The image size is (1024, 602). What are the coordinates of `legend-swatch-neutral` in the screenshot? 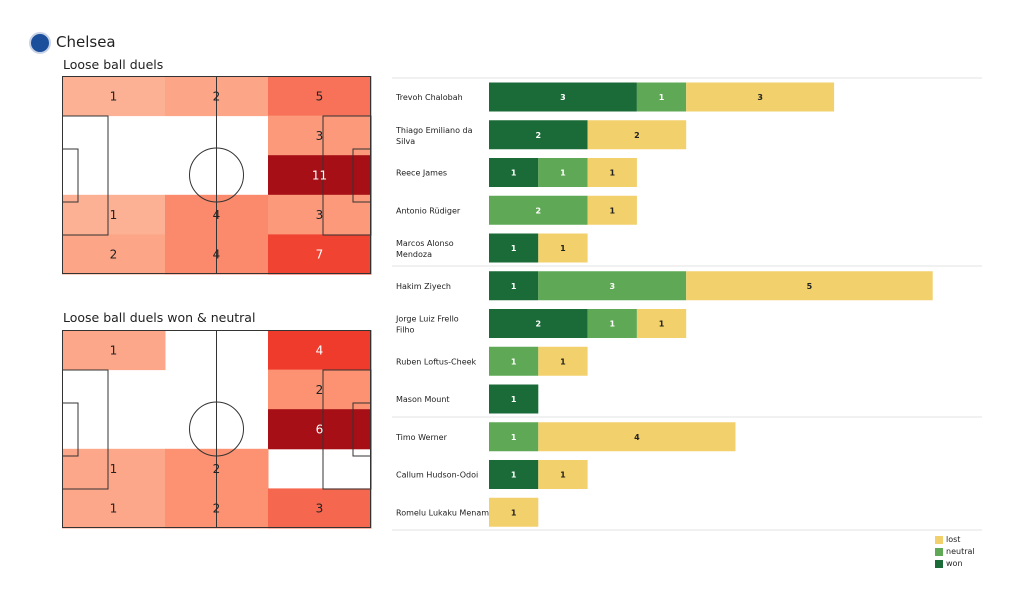 It's located at (939, 552).